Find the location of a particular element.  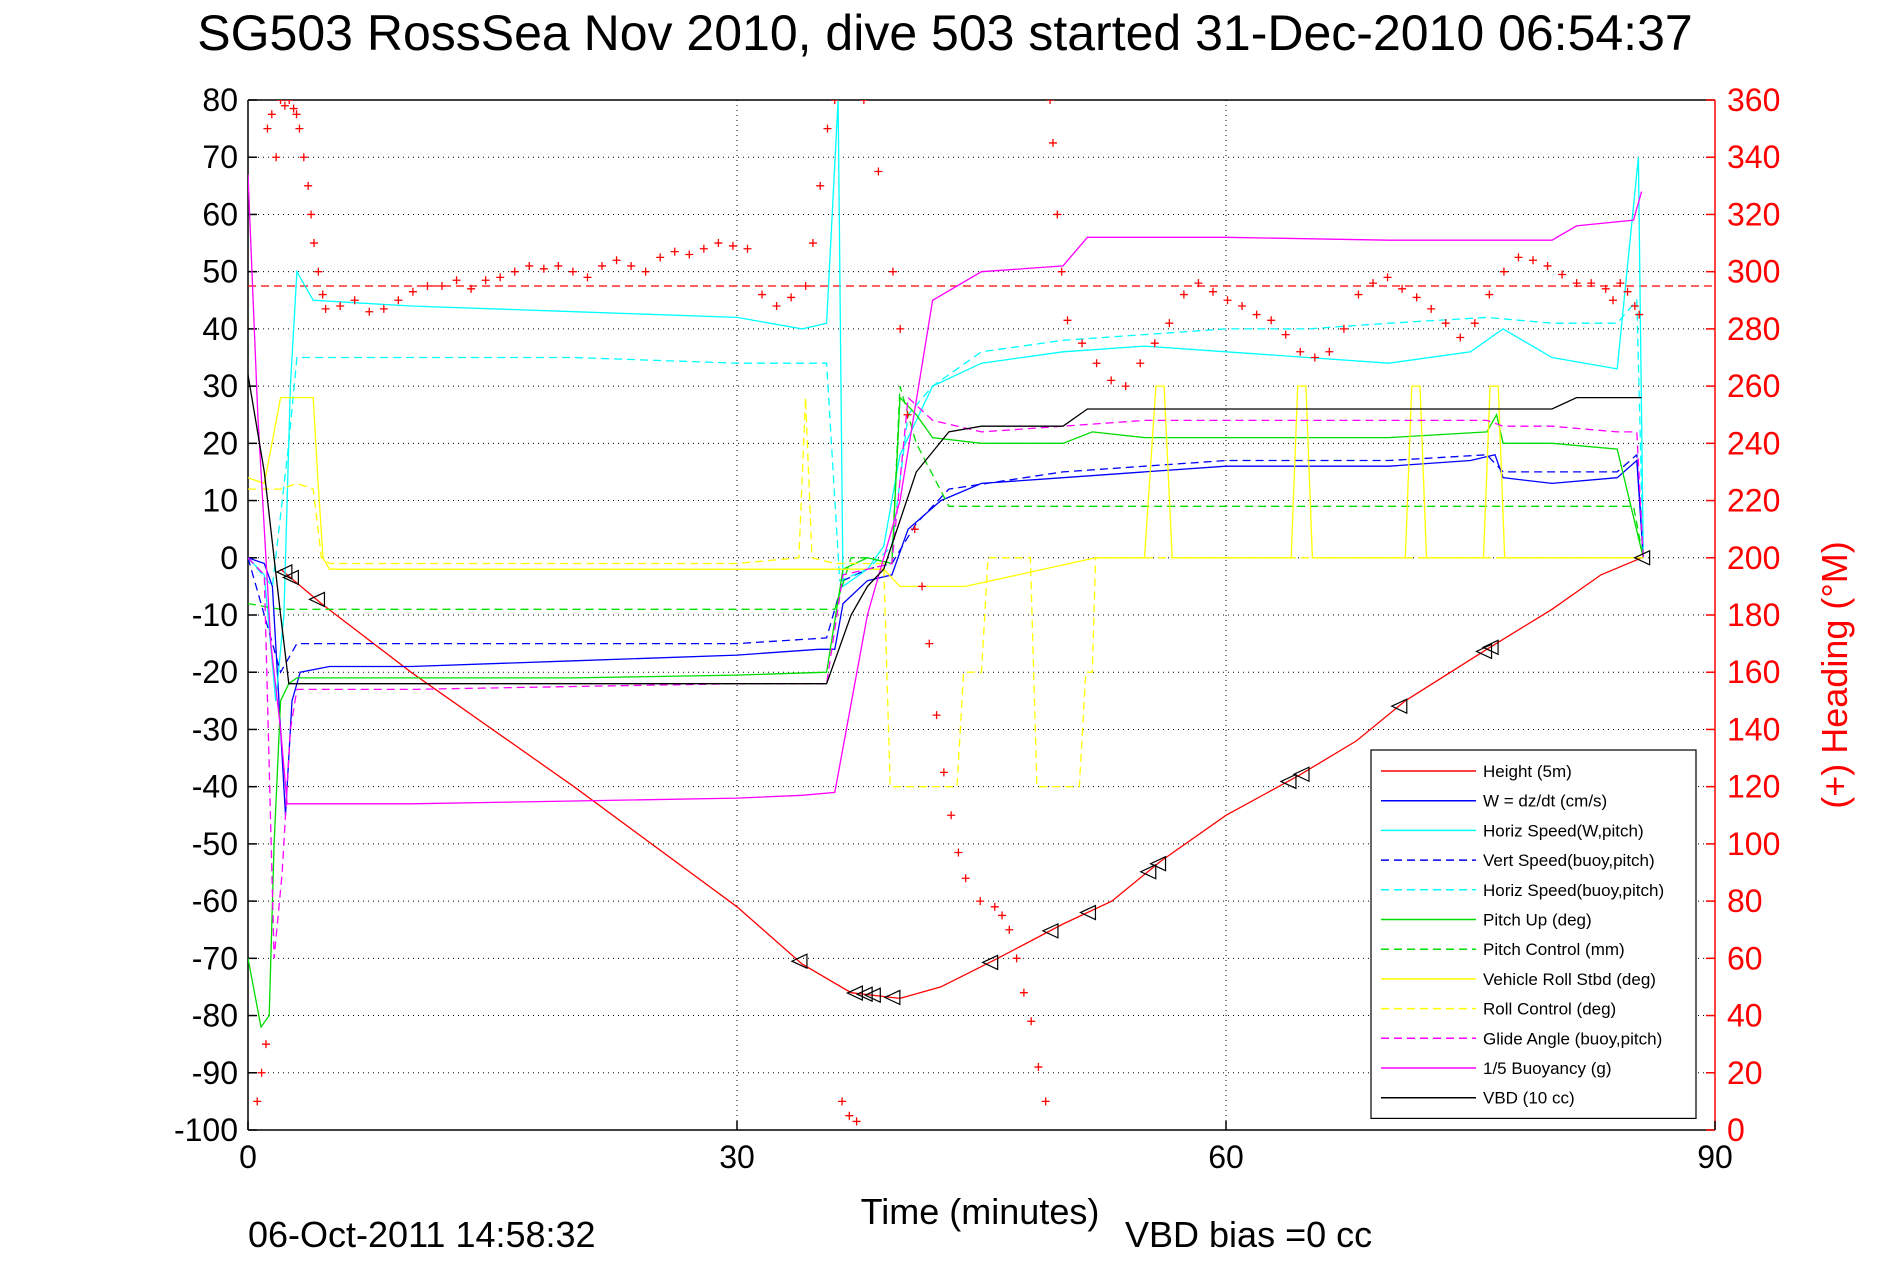

vbd-bias-footer: VBD bias =0 cc is located at coordinates (1248, 1234).